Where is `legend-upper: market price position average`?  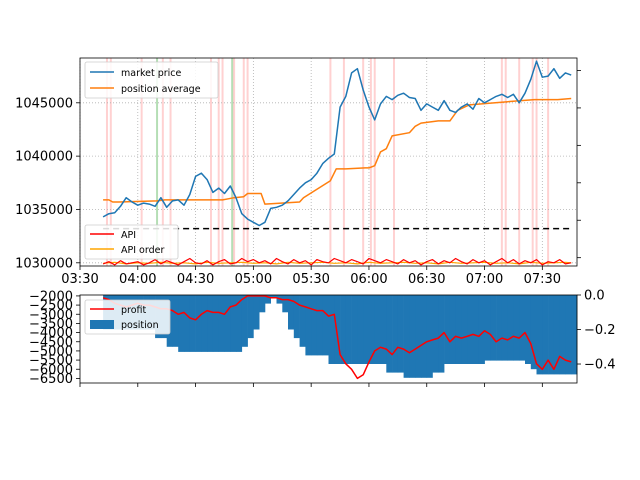
legend-upper: market price position average is located at coordinates (151, 80).